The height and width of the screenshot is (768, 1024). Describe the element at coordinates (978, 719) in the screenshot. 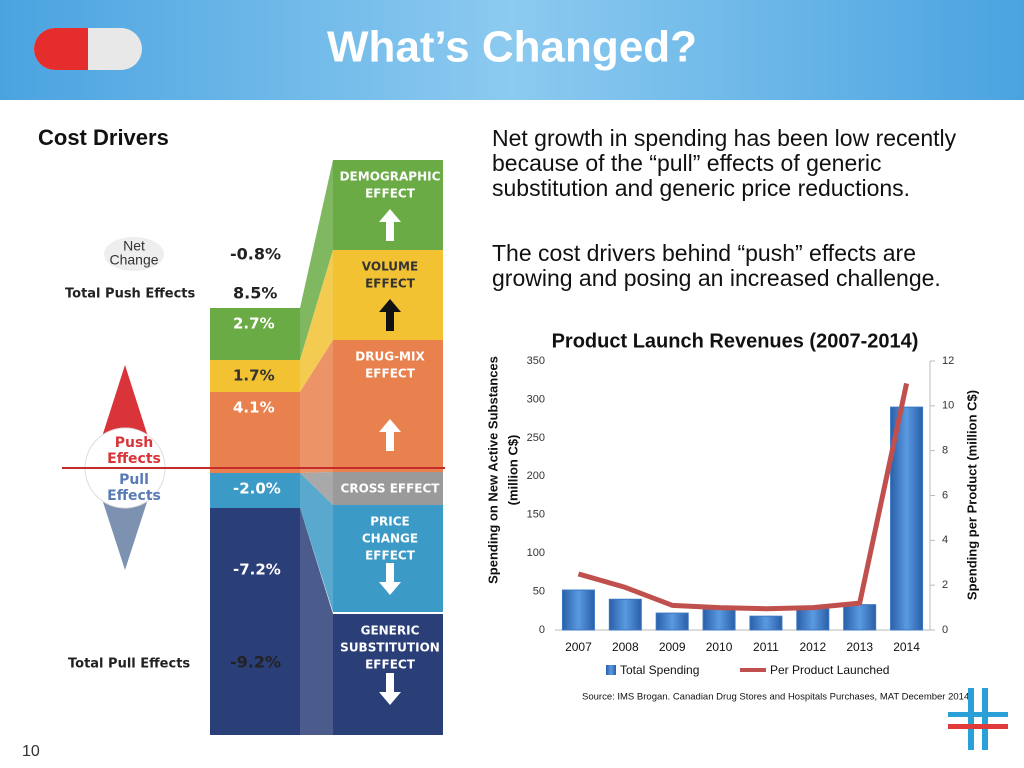

I see `logo` at that location.